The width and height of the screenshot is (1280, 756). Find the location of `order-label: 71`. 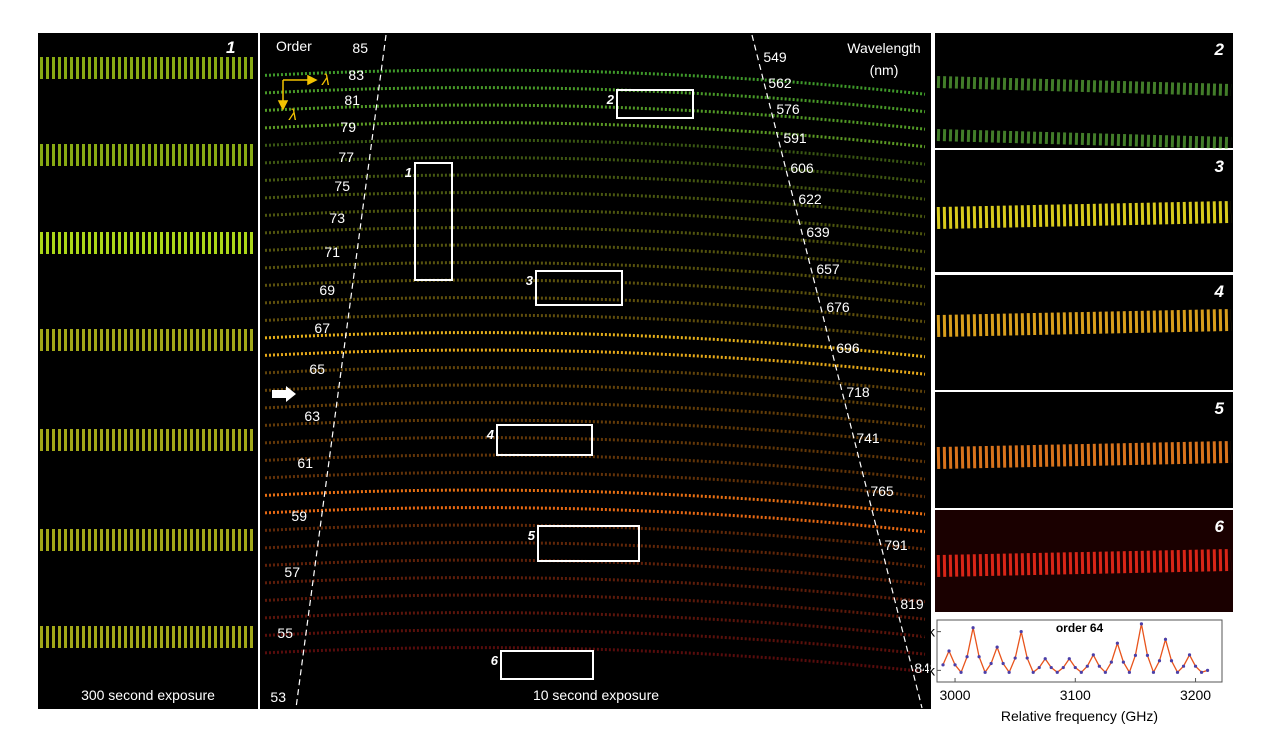

order-label: 71 is located at coordinates (332, 252).